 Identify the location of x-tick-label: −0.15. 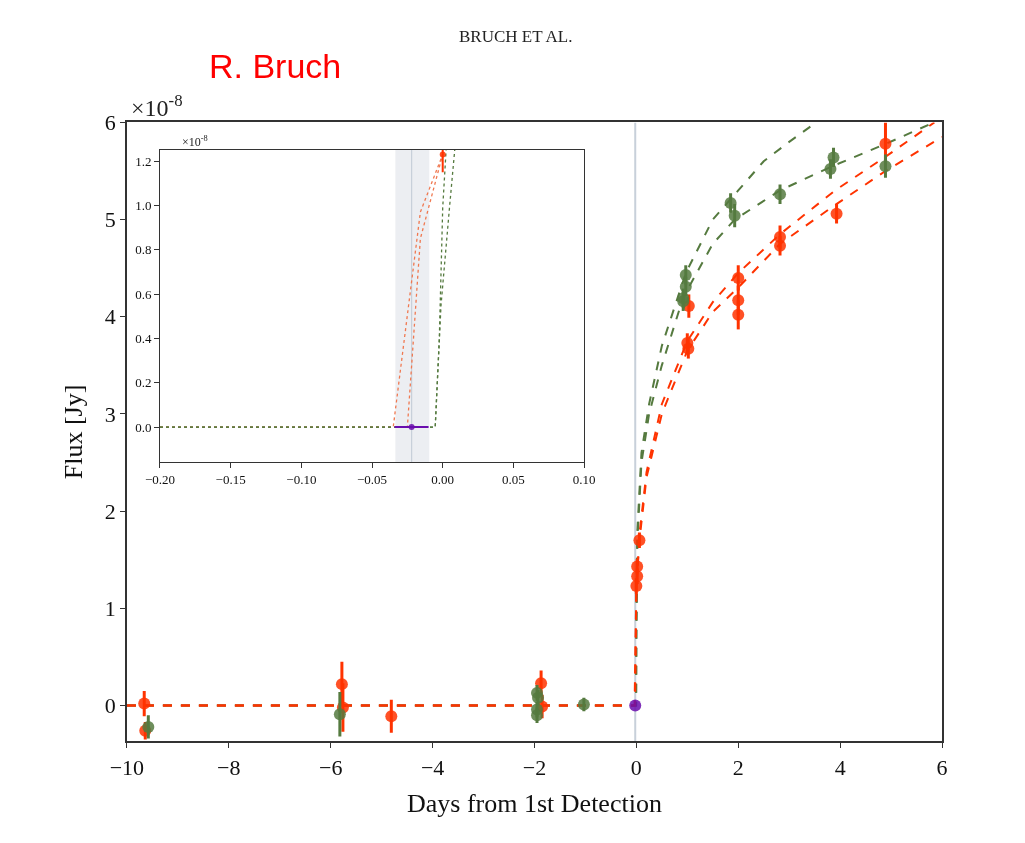
(230, 480).